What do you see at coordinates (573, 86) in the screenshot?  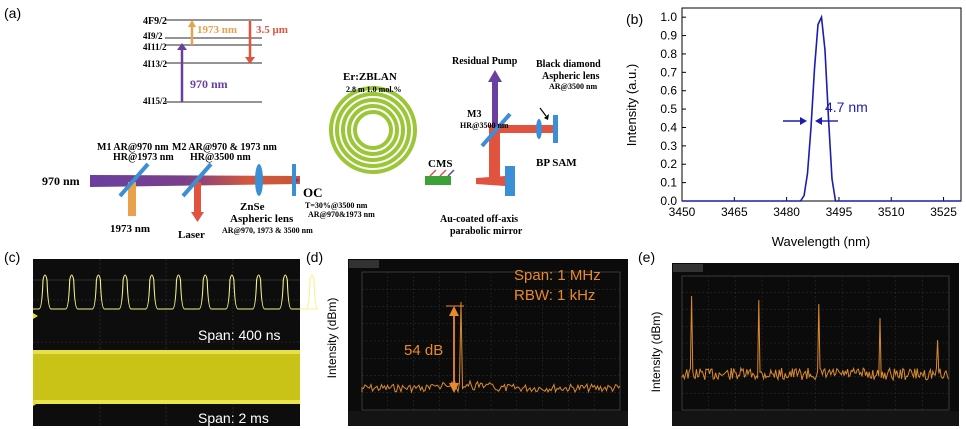 I see `aspheric2-ar-label: AR@3500 nm` at bounding box center [573, 86].